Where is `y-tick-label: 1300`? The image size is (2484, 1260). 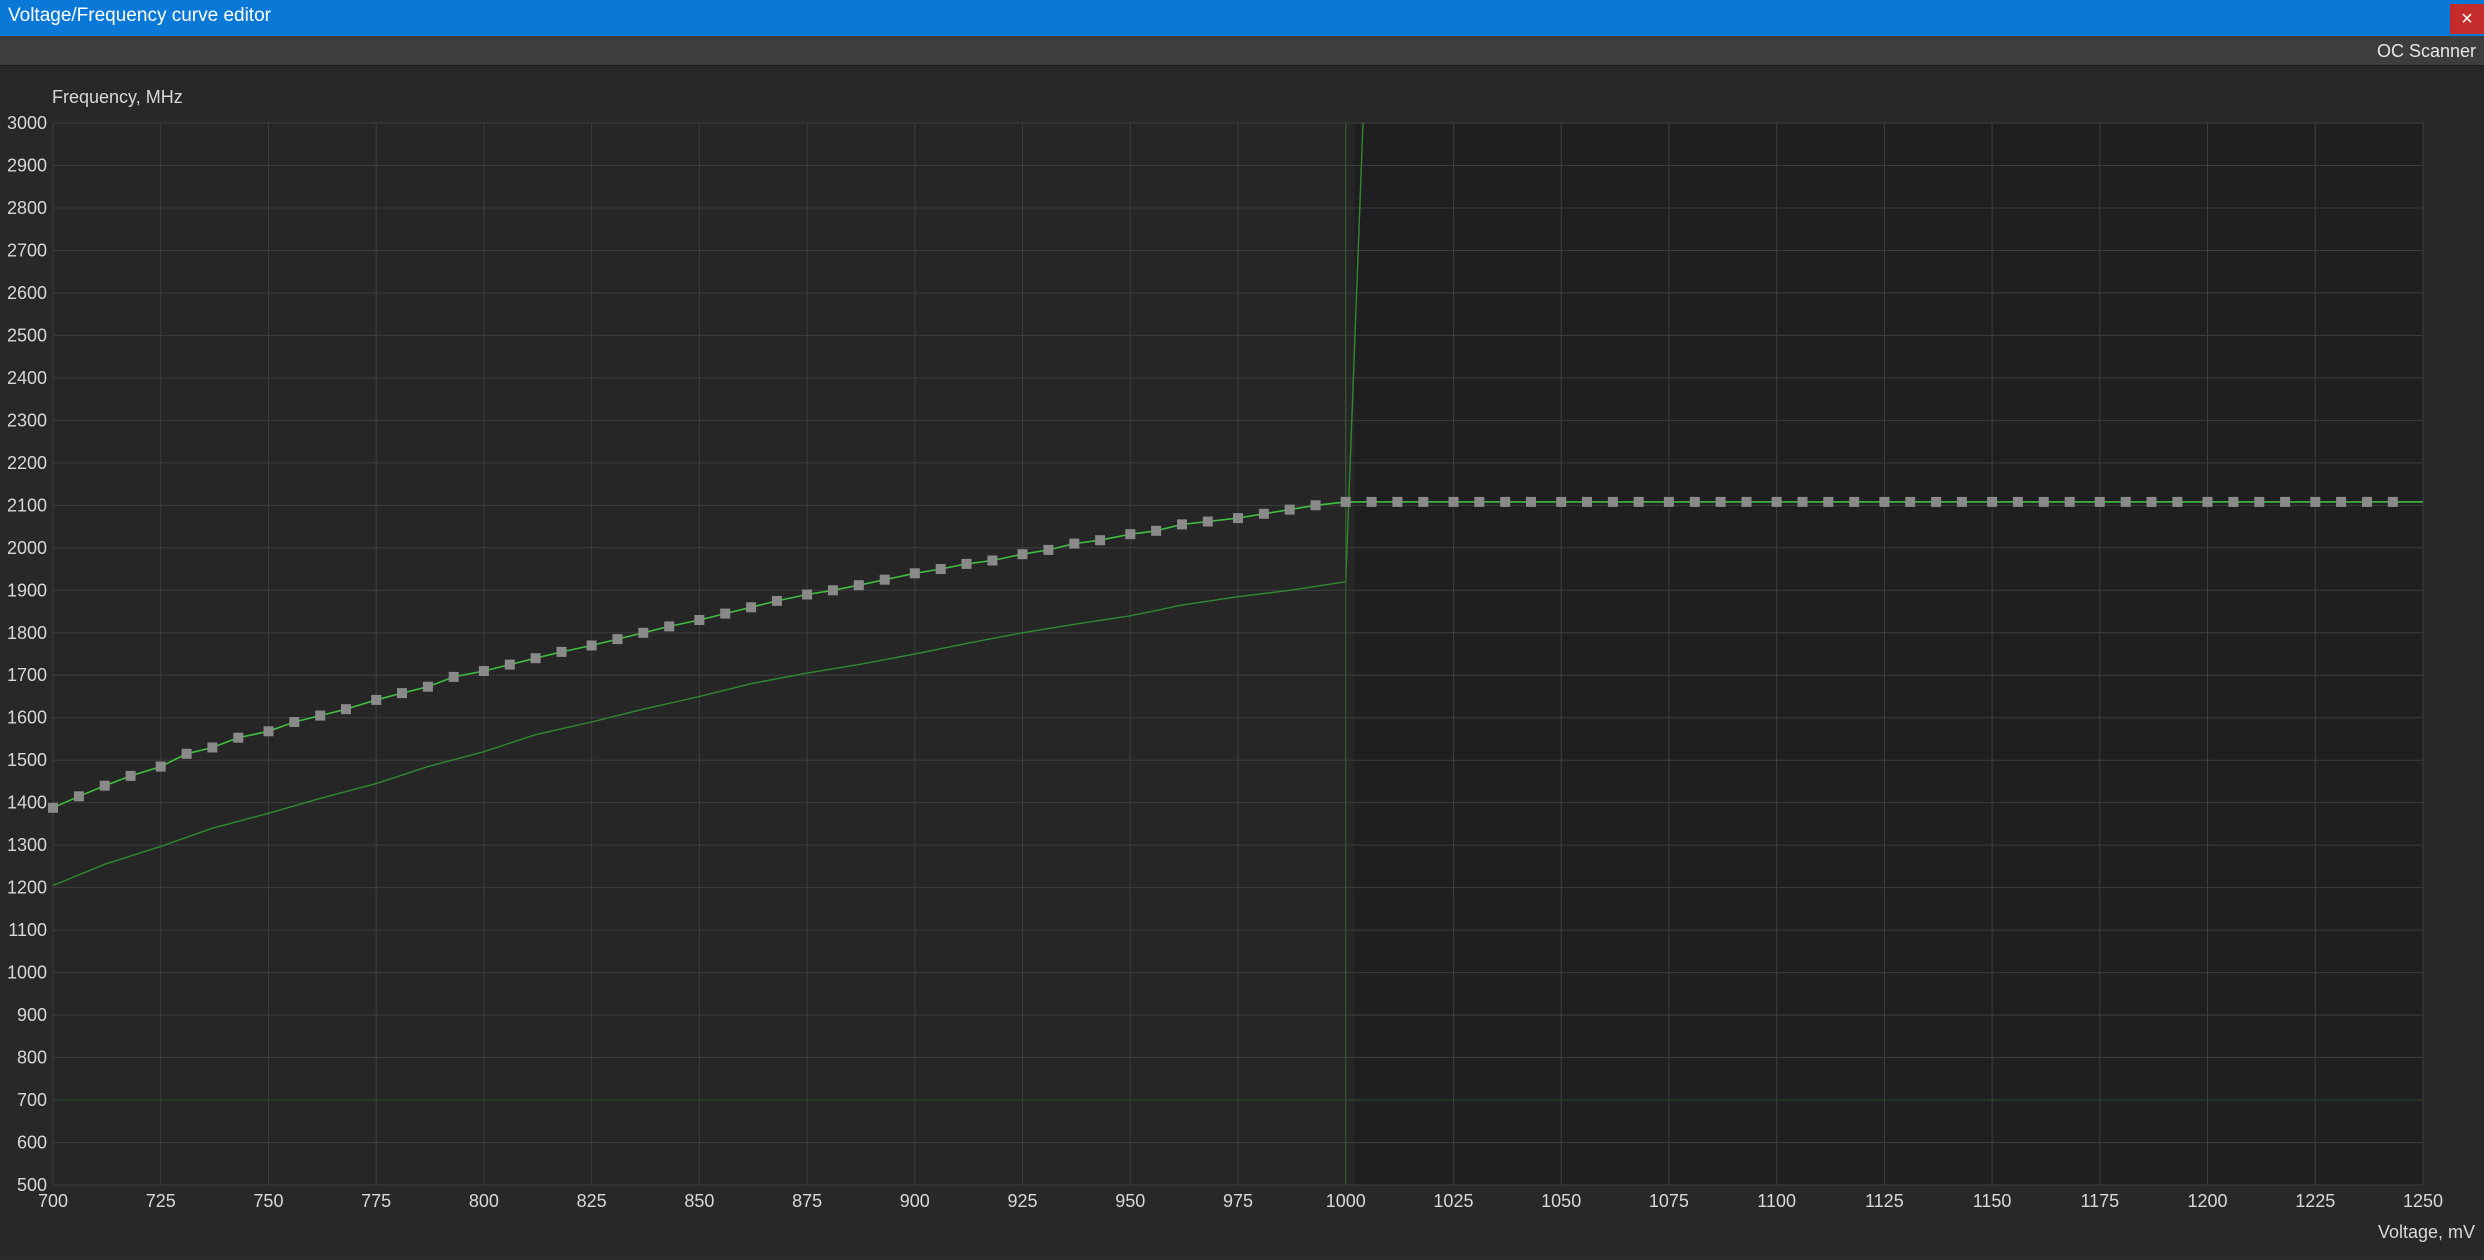
y-tick-label: 1300 is located at coordinates (27, 845).